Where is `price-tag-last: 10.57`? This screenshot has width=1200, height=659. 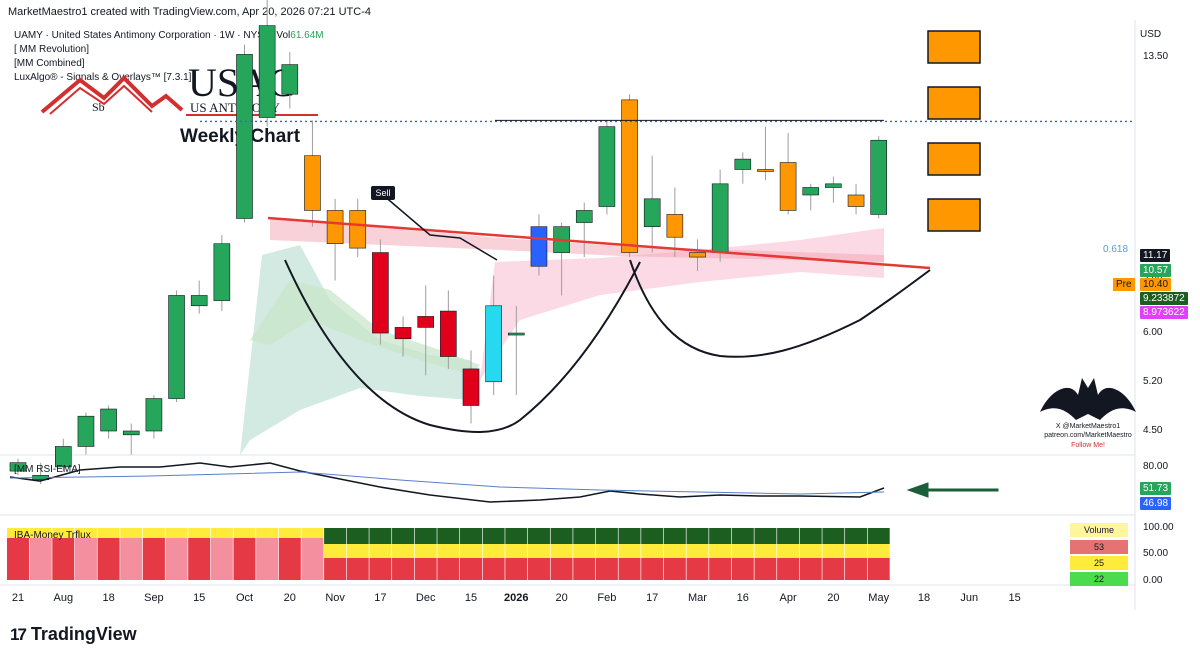
price-tag-last: 10.57 is located at coordinates (1156, 270).